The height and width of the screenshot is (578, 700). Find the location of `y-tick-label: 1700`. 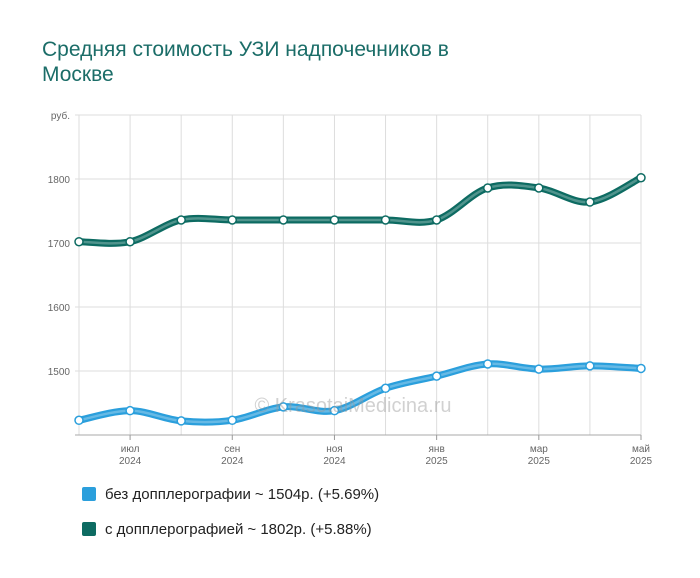

y-tick-label: 1700 is located at coordinates (59, 244).